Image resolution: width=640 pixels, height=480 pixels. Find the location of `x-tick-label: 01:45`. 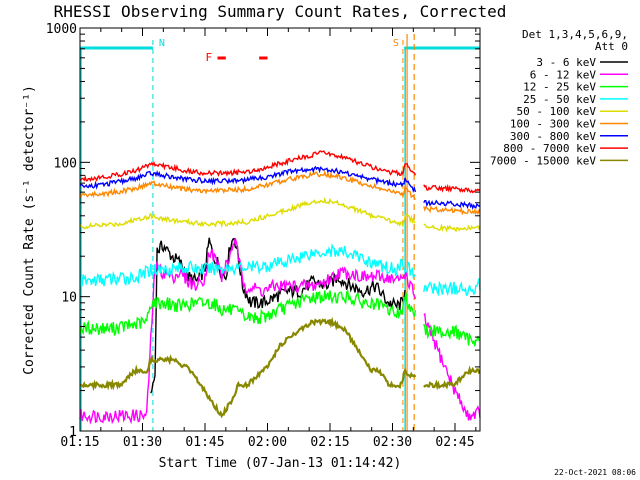

x-tick-label: 01:45 is located at coordinates (204, 442).